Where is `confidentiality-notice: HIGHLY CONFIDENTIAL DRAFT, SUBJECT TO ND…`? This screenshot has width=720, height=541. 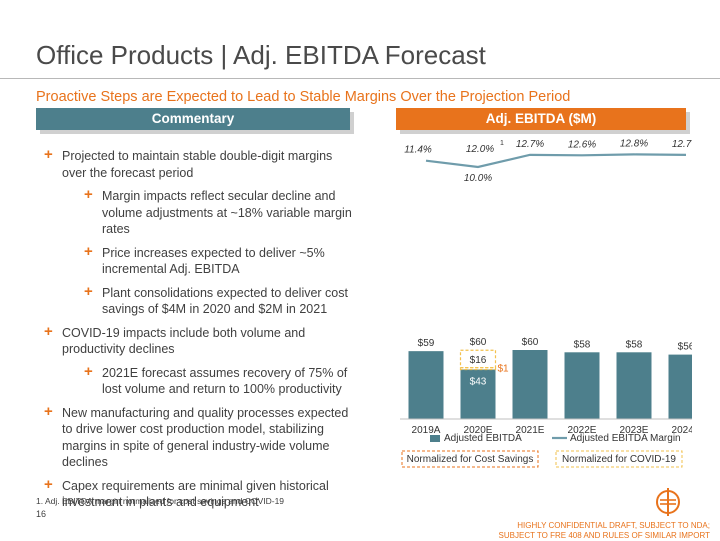 confidentiality-notice: HIGHLY CONFIDENTIAL DRAFT, SUBJECT TO ND… is located at coordinates (604, 531).